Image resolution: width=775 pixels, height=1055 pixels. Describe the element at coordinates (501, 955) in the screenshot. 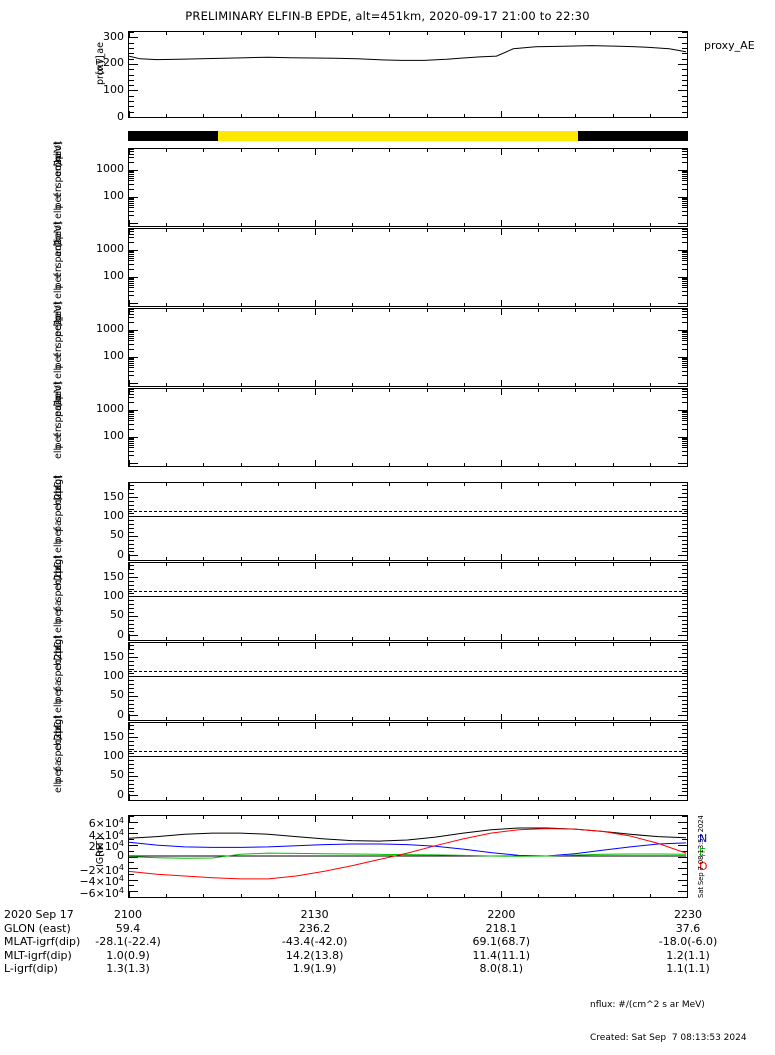

I see `annotation-value: 11.4(11.1)` at that location.